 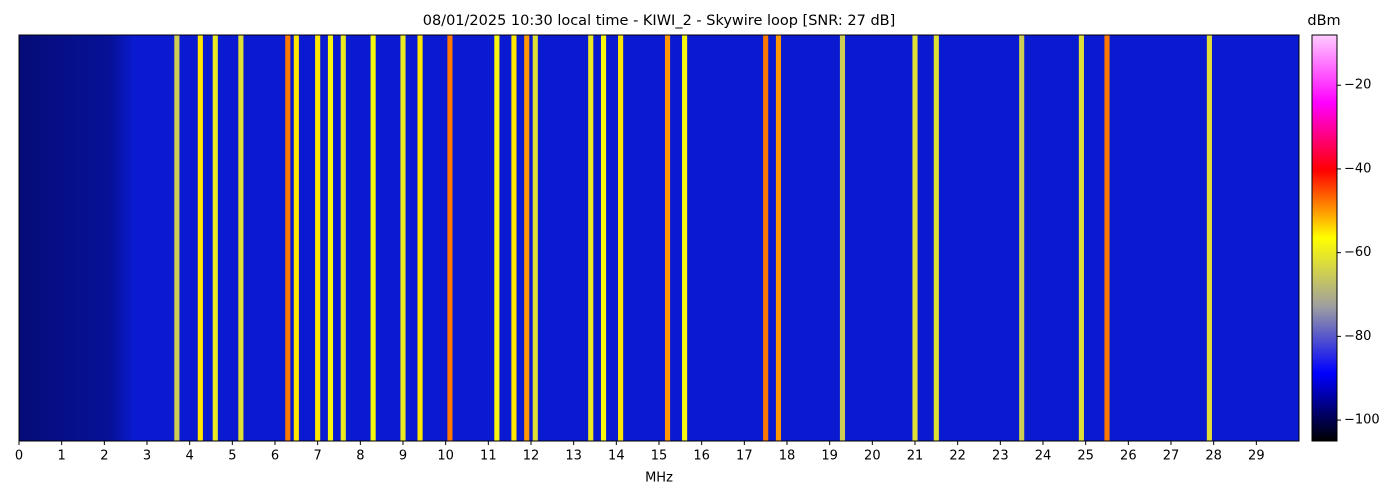 I want to click on x-tick-label: 28, so click(x=1213, y=456).